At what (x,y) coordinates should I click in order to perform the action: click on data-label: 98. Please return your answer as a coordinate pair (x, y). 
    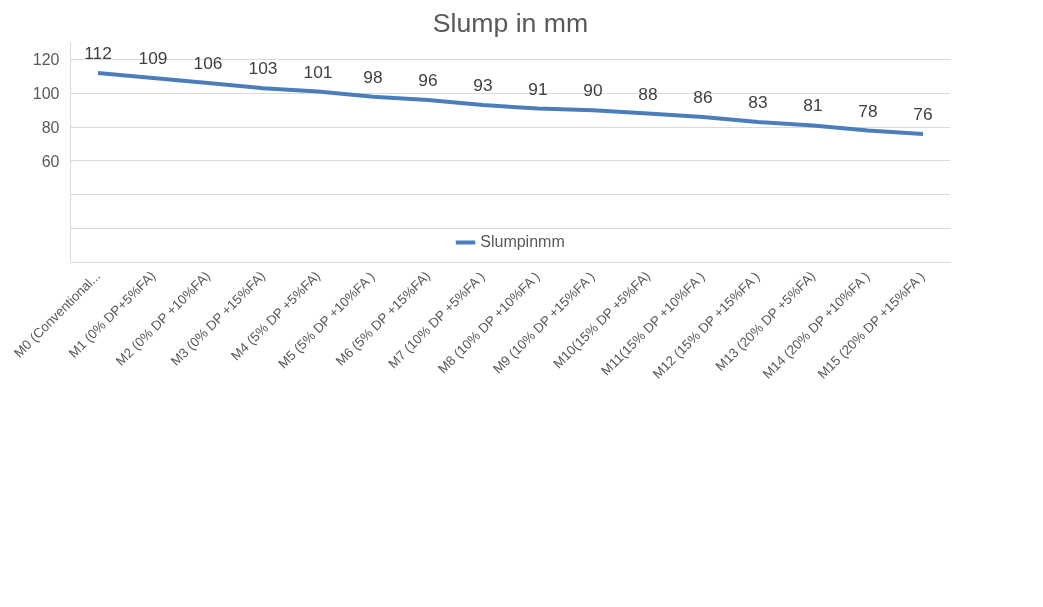
    Looking at the image, I should click on (373, 76).